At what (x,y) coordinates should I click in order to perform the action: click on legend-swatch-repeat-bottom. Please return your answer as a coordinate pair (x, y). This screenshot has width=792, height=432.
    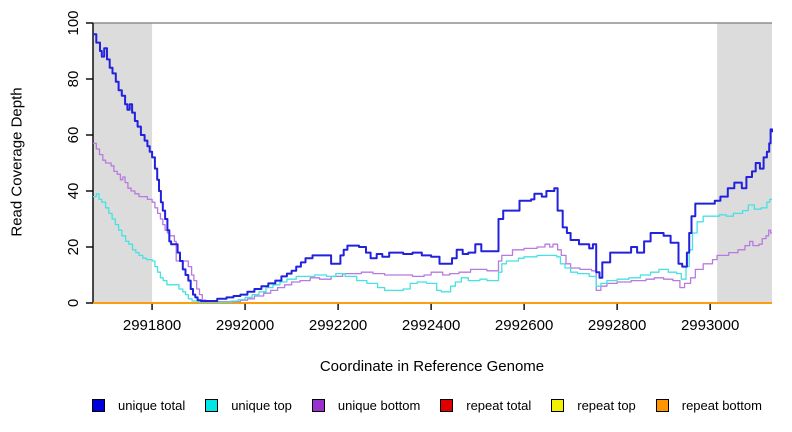
    Looking at the image, I should click on (662, 405).